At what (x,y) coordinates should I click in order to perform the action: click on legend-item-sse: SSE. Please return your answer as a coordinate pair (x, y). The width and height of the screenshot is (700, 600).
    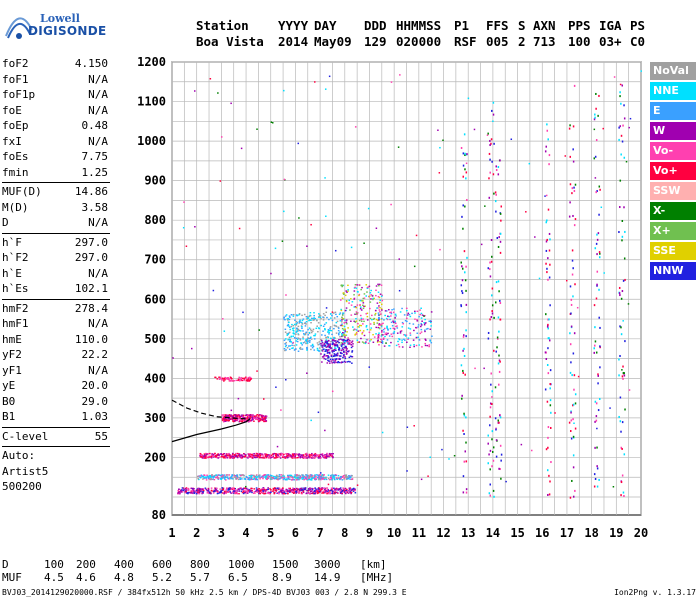
    Looking at the image, I should click on (673, 251).